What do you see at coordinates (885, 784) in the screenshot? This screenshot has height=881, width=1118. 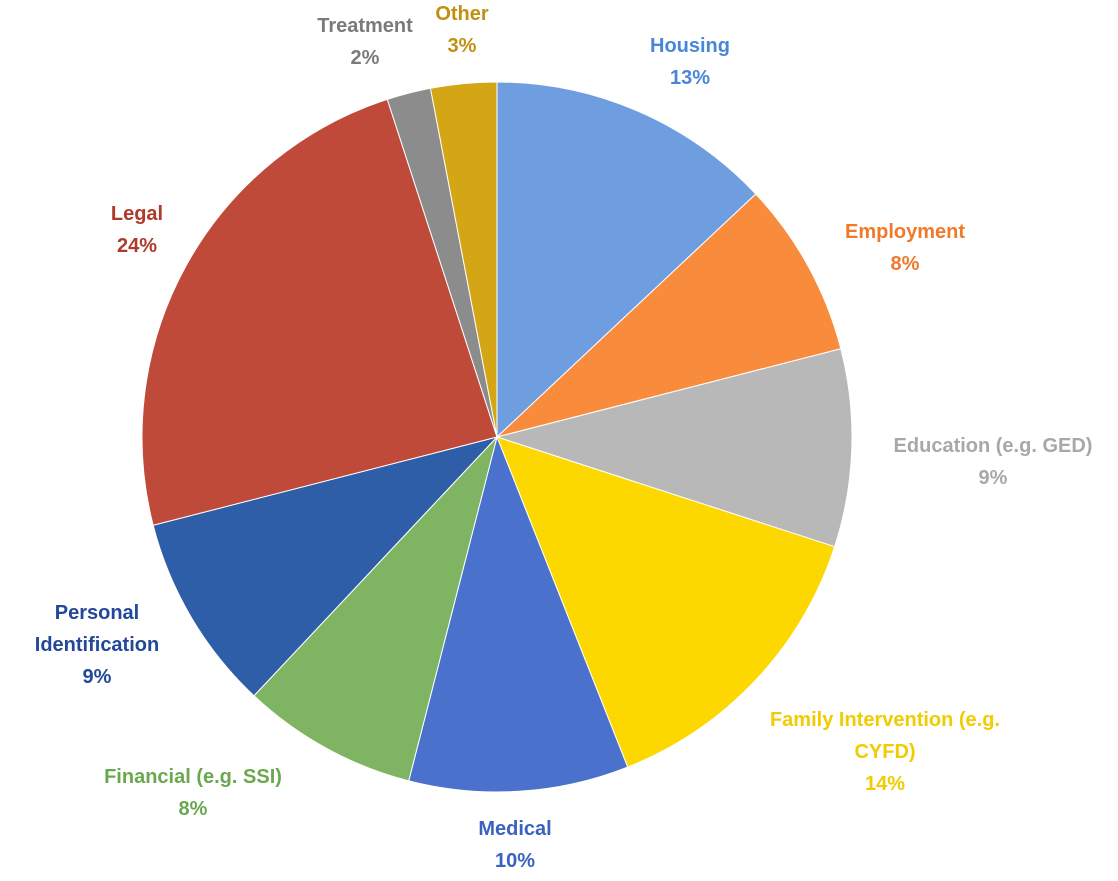 I see `value-label: 14%` at bounding box center [885, 784].